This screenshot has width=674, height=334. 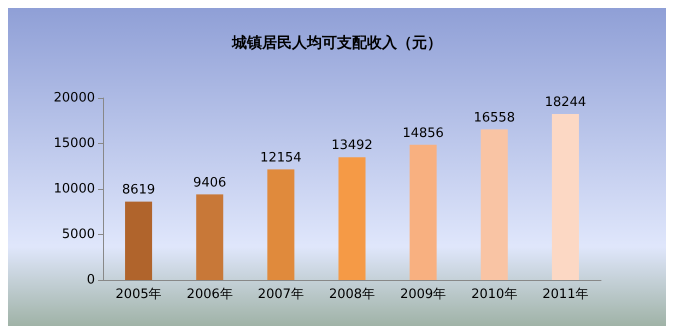 I want to click on y-tick-label: 0, so click(x=90, y=280).